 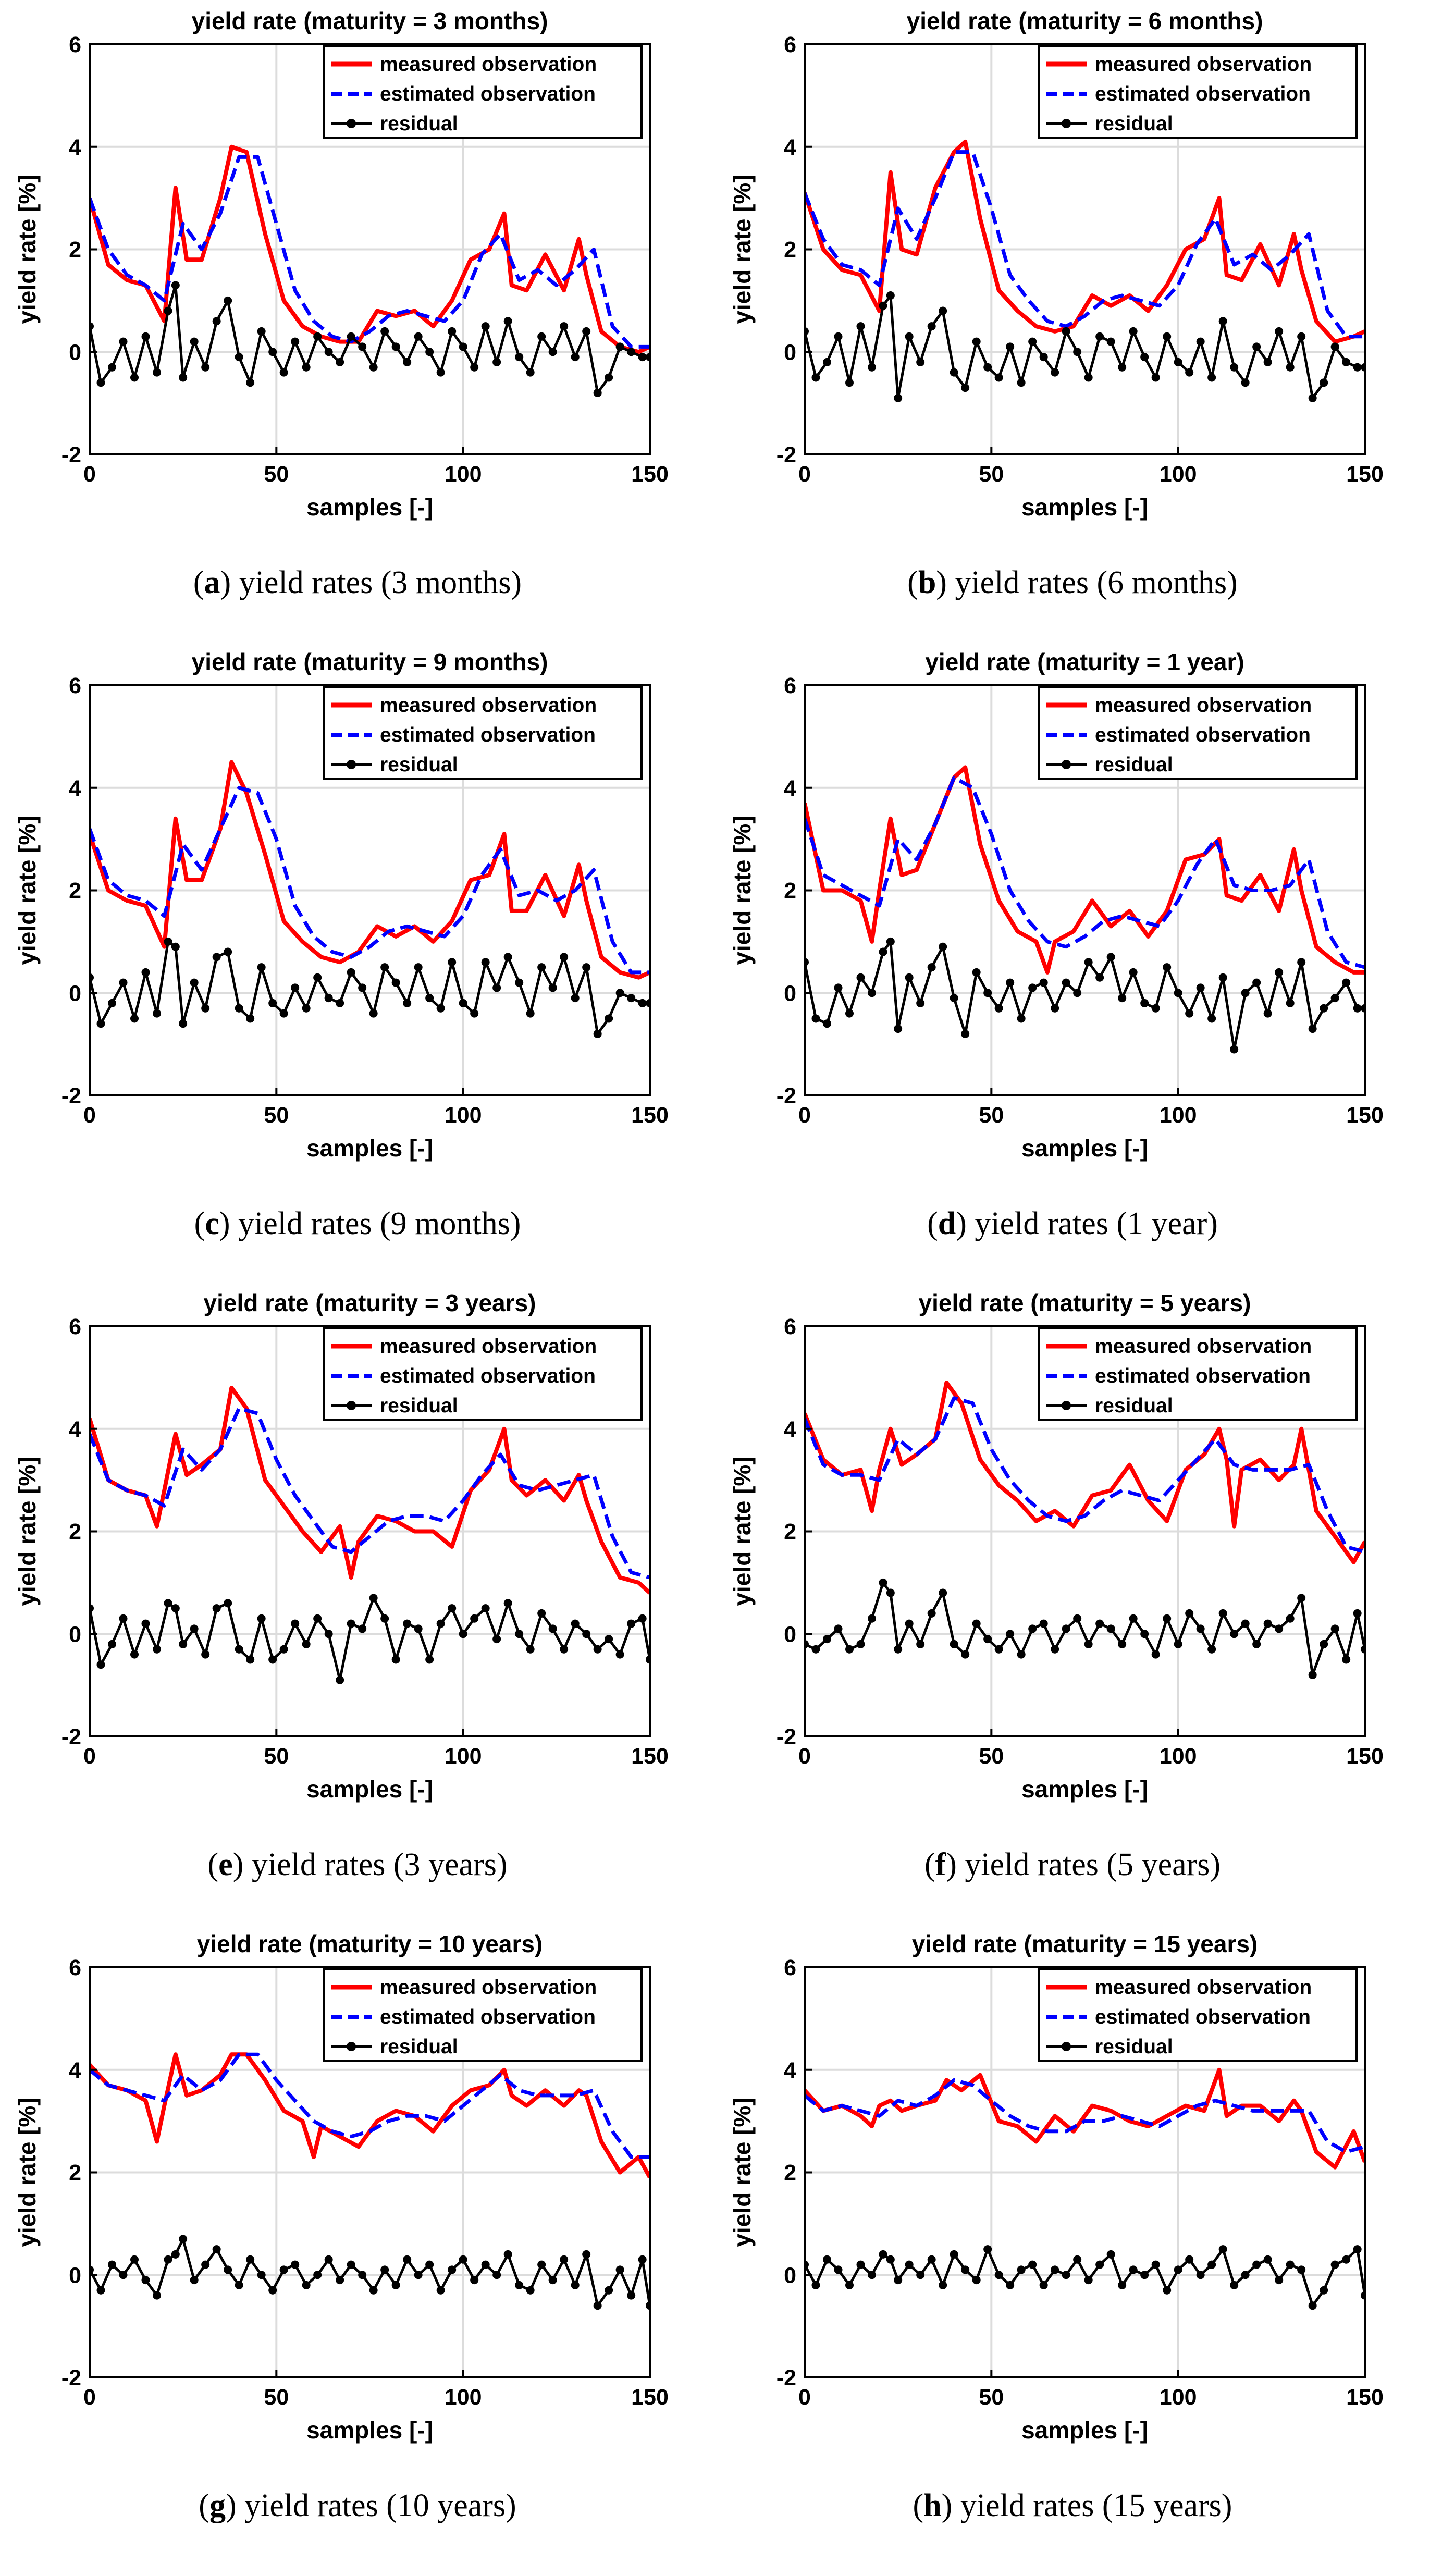 What do you see at coordinates (1085, 20) in the screenshot?
I see `chart-title: yield rate (maturity = 6 months)` at bounding box center [1085, 20].